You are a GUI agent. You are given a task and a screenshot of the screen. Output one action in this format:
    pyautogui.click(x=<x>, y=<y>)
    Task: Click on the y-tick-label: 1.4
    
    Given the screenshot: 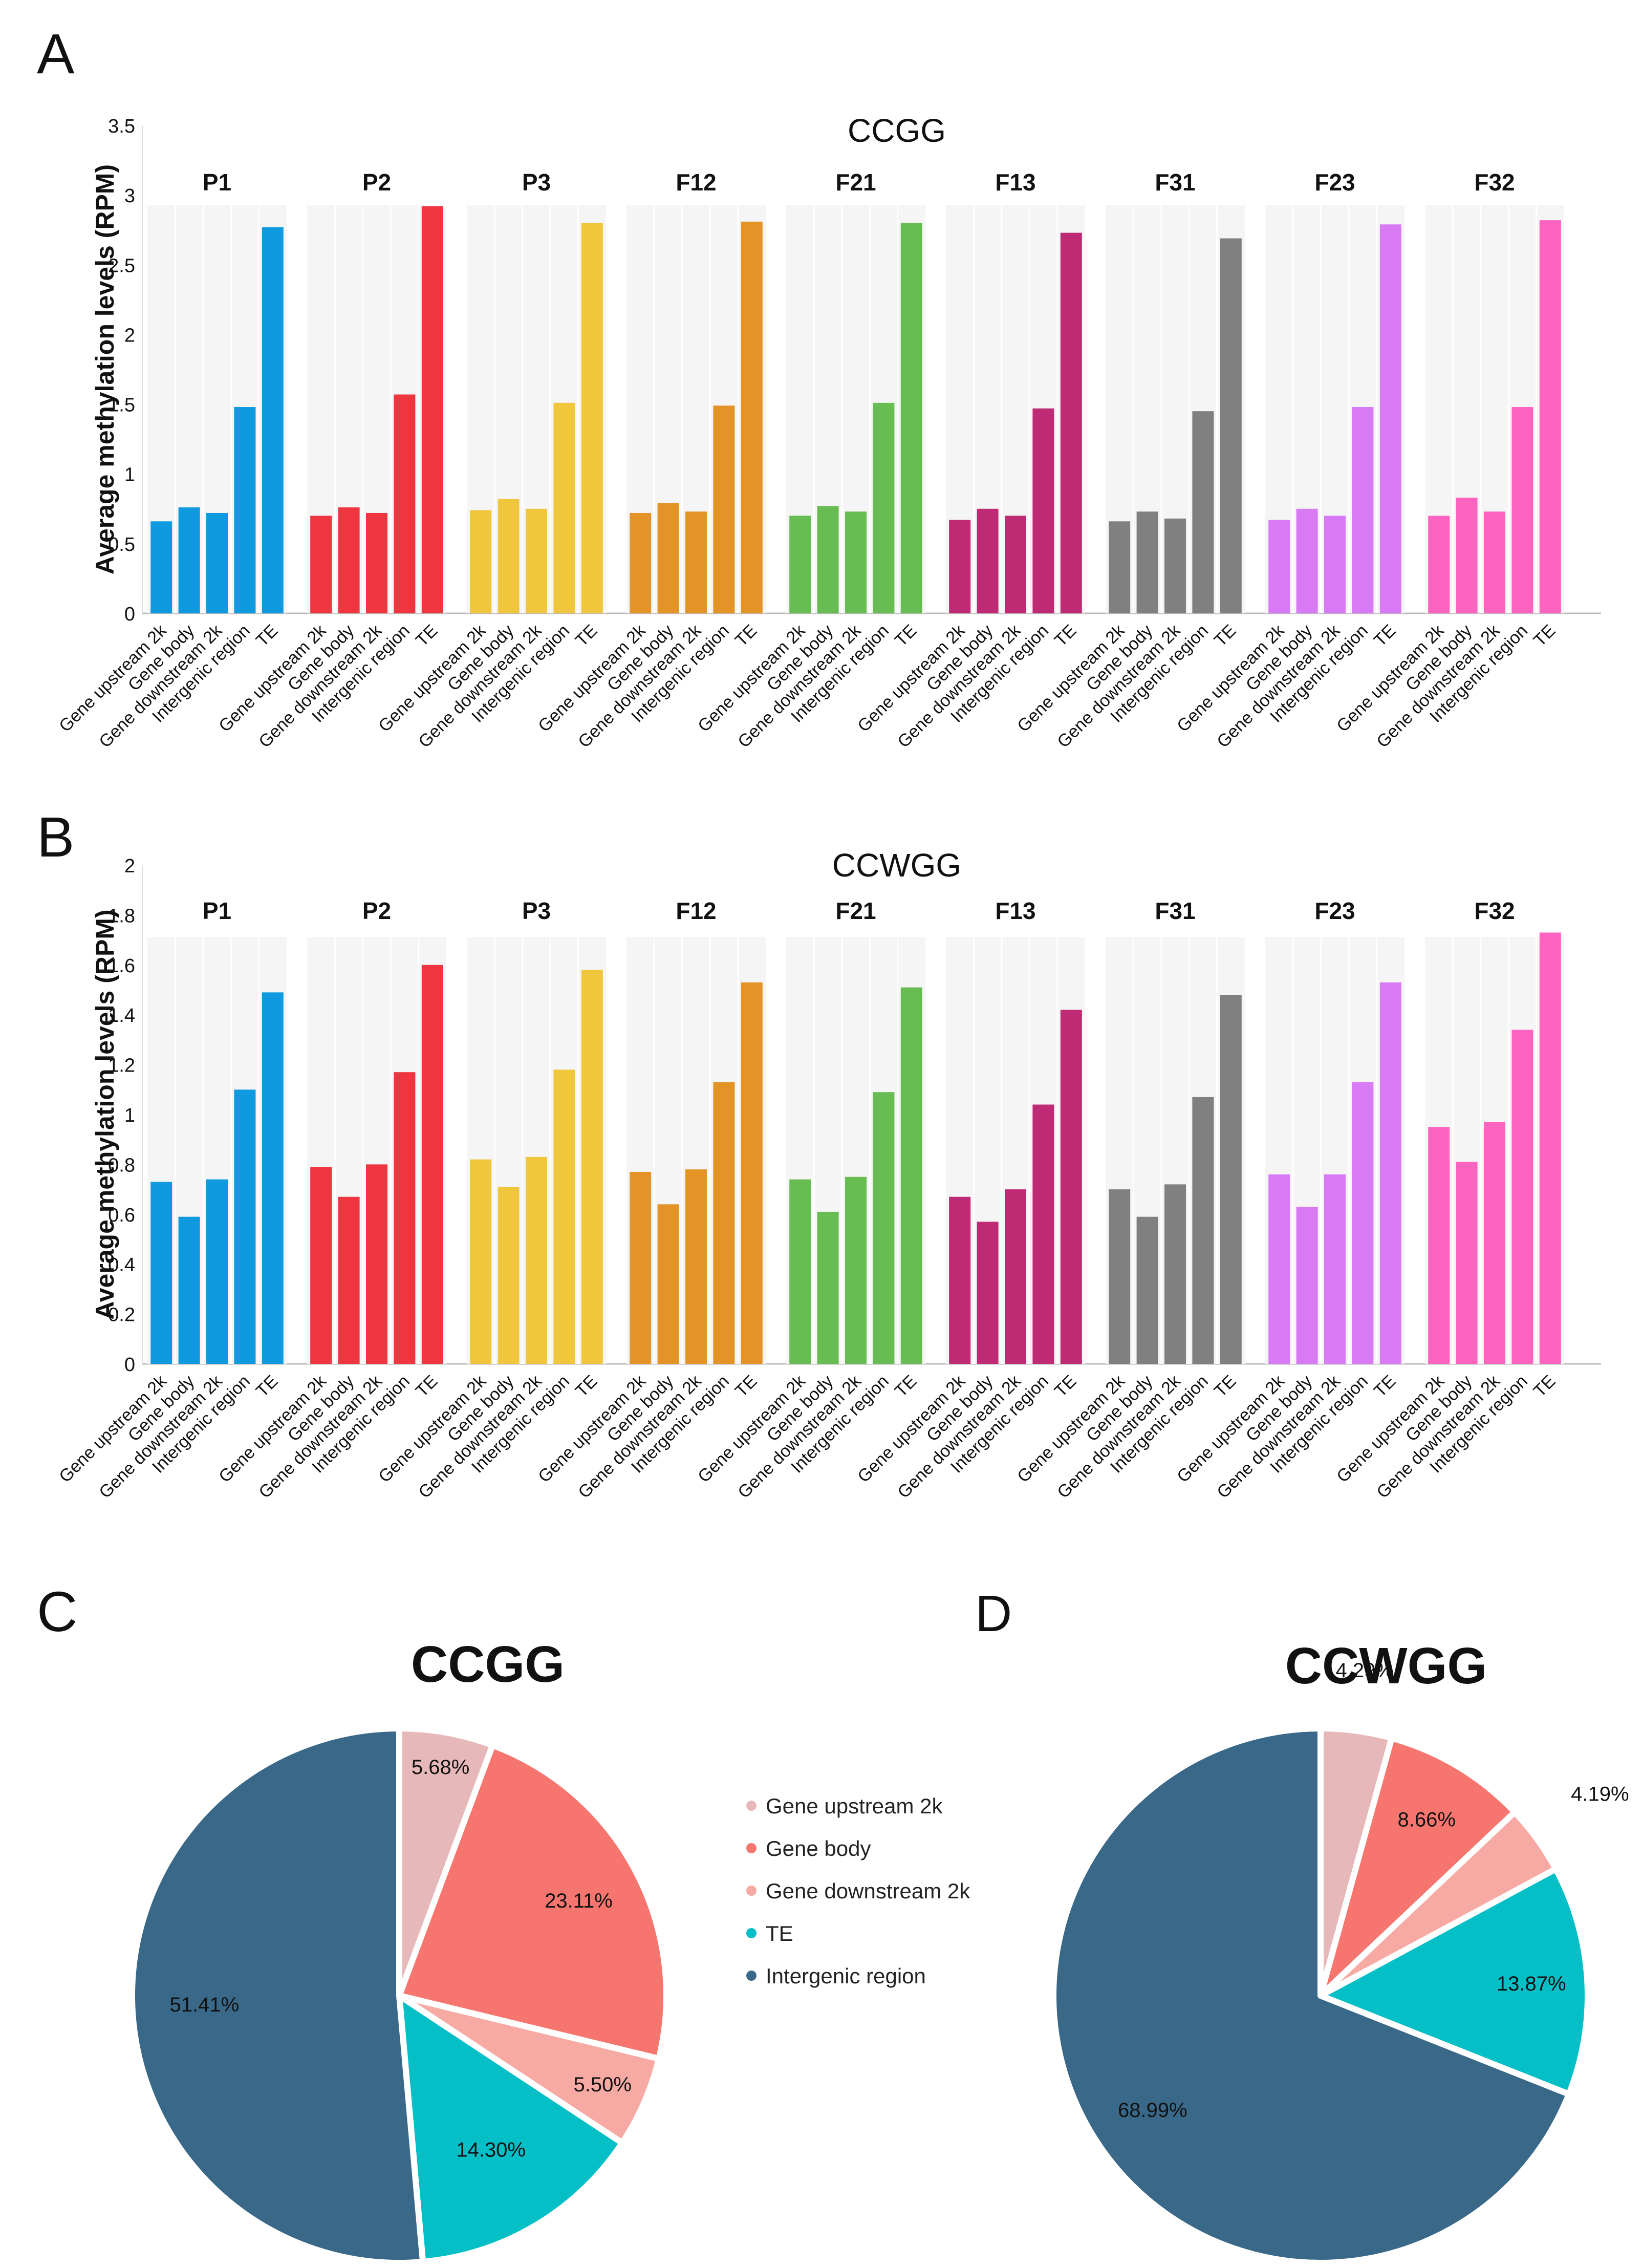 What is the action you would take?
    pyautogui.click(x=121, y=1015)
    